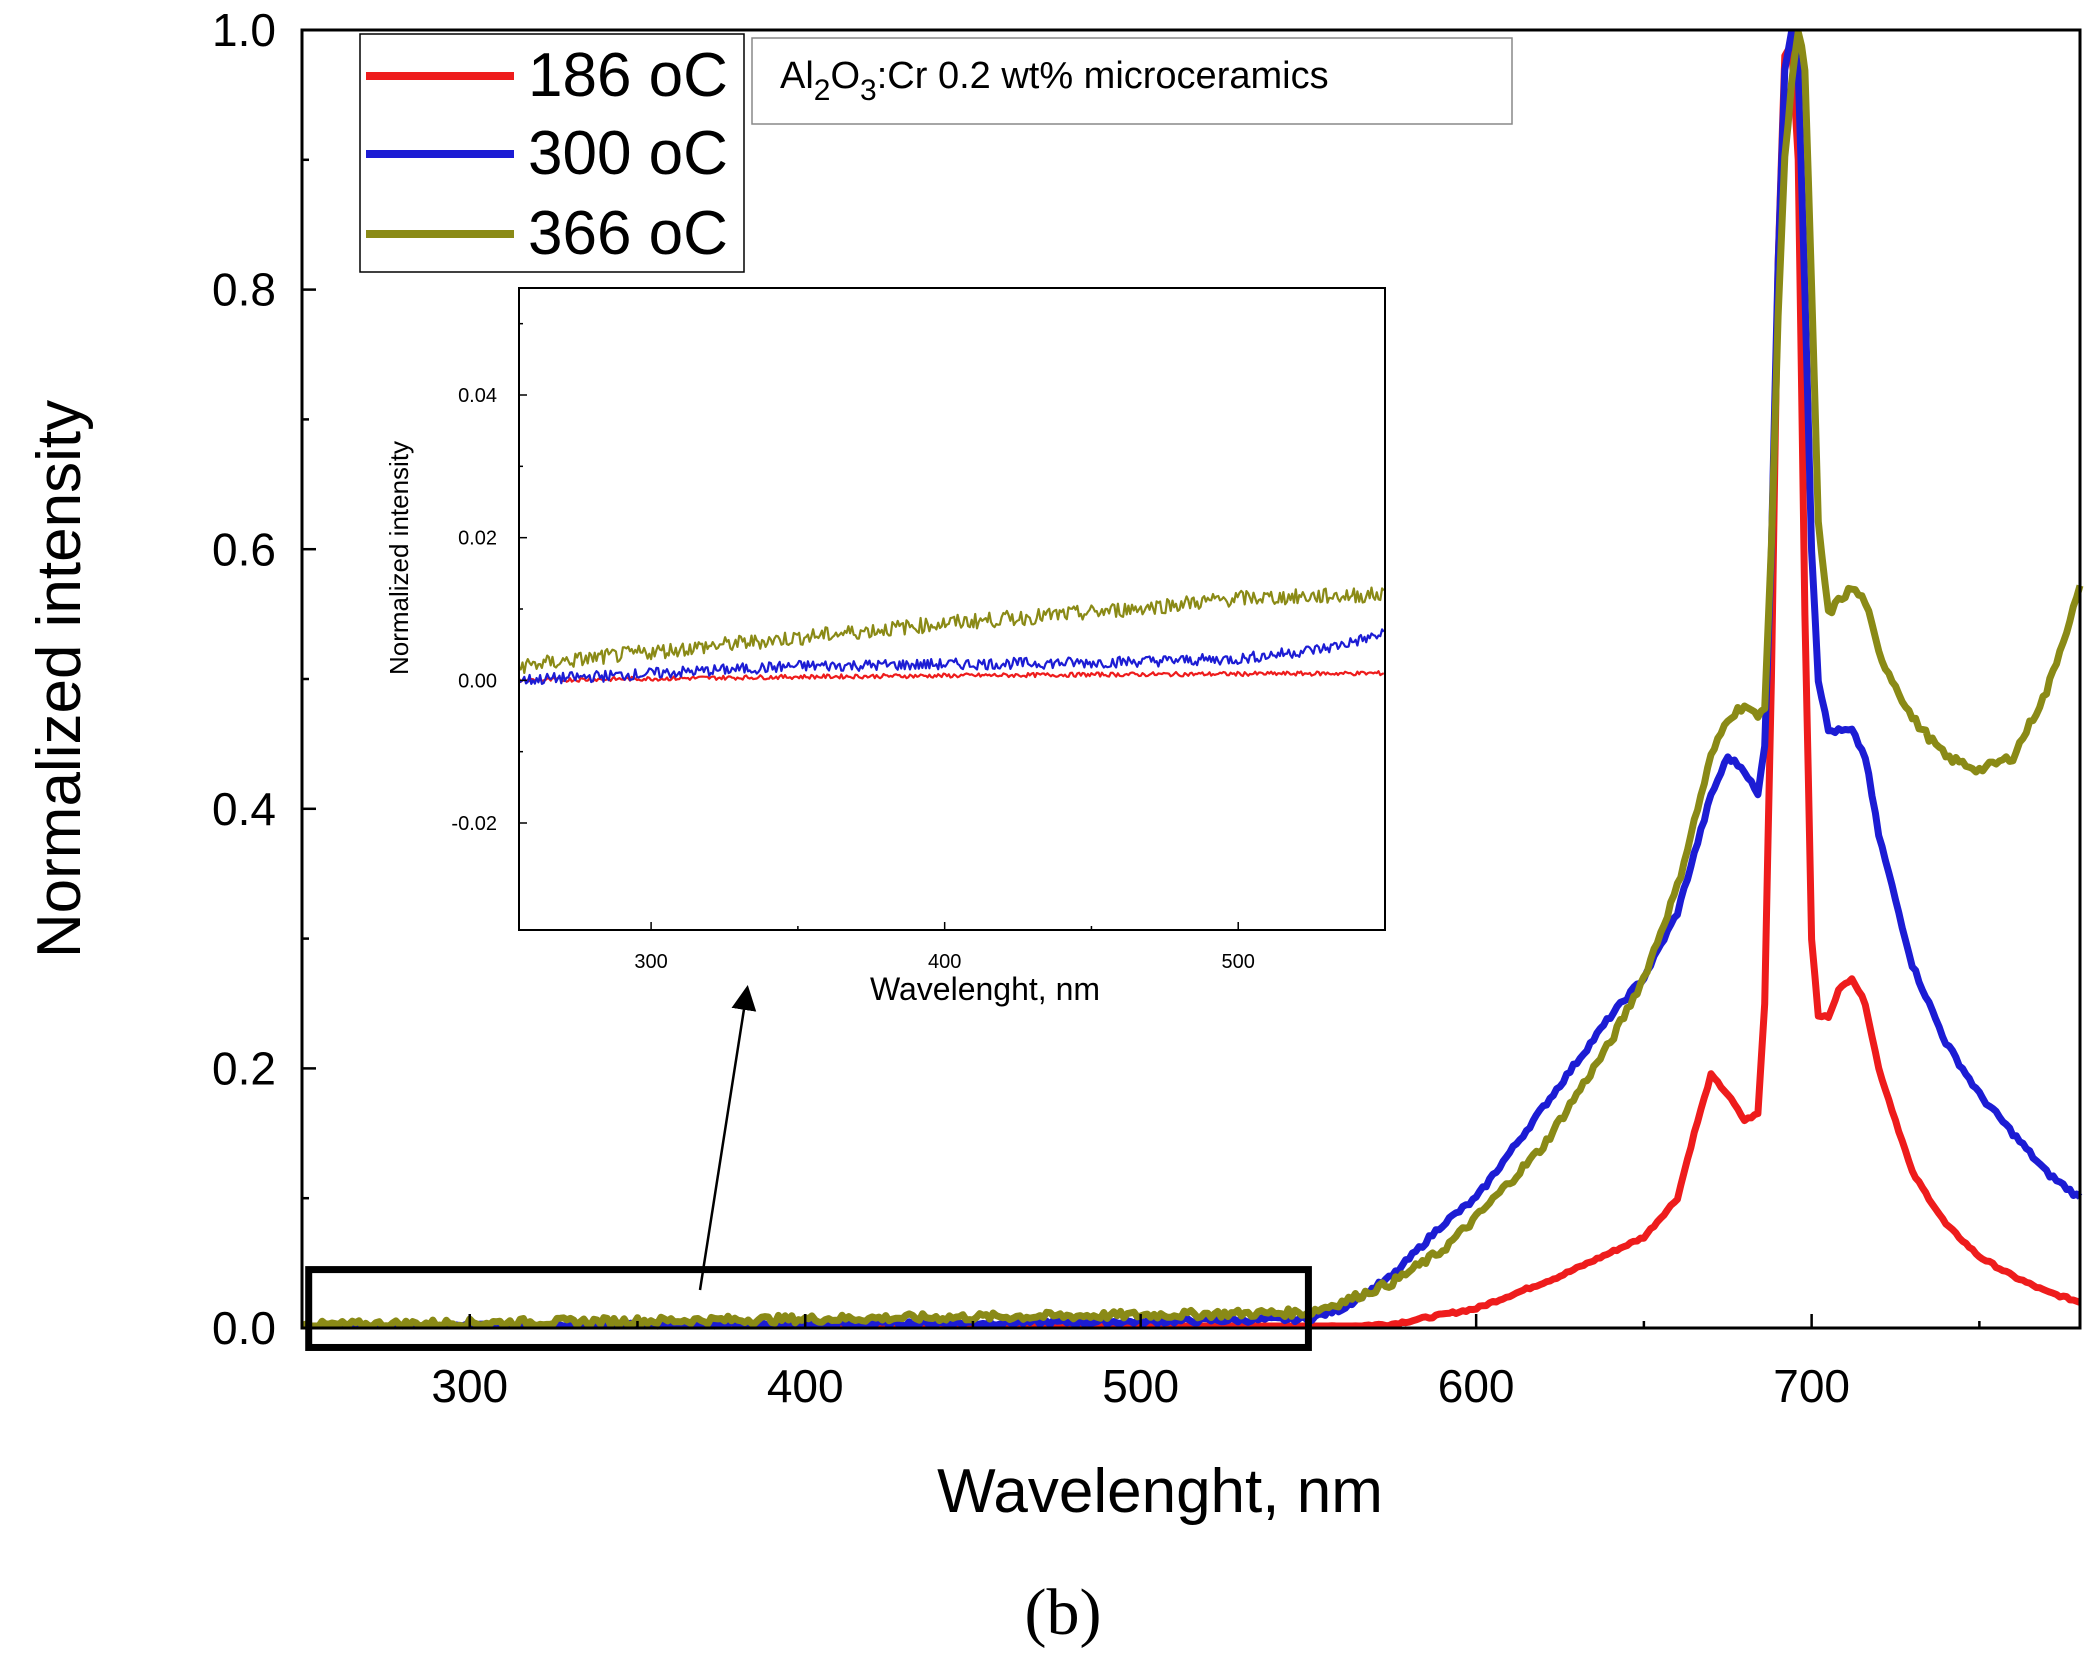 This screenshot has height=1678, width=2098. What do you see at coordinates (469, 1386) in the screenshot?
I see `main-x-tick-label: 300` at bounding box center [469, 1386].